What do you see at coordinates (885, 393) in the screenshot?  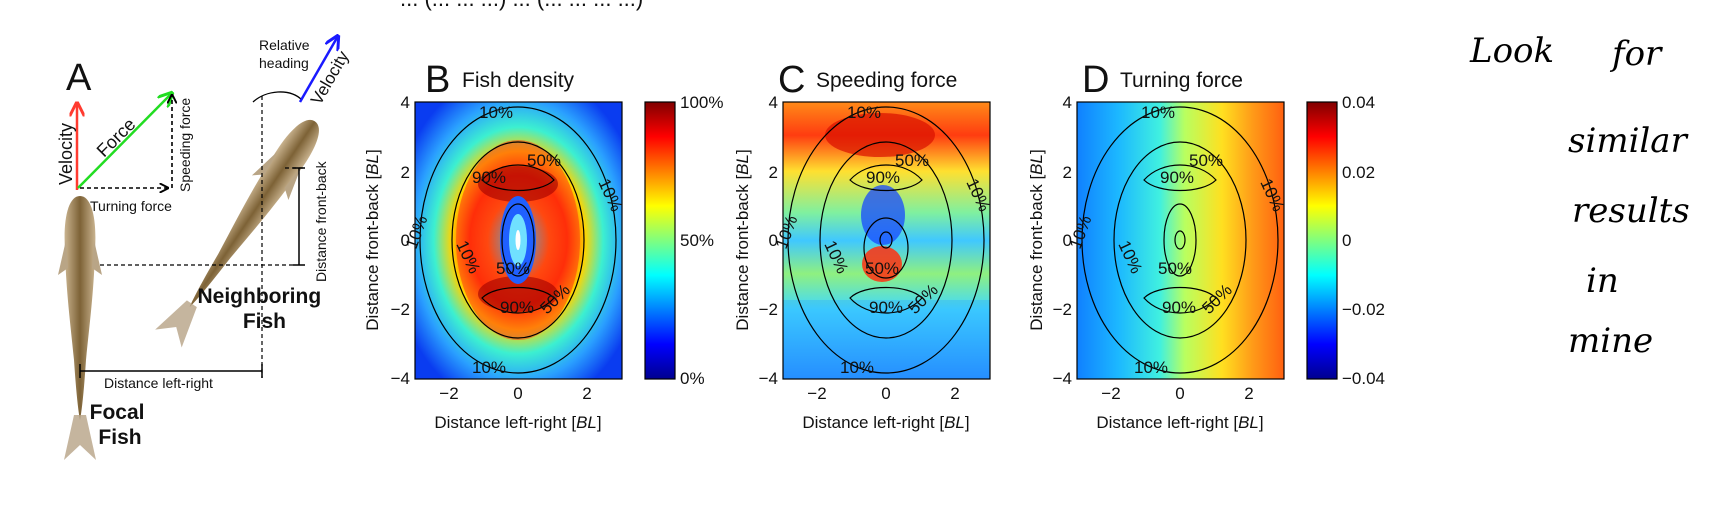 I see `panel-c-xtick: 0` at bounding box center [885, 393].